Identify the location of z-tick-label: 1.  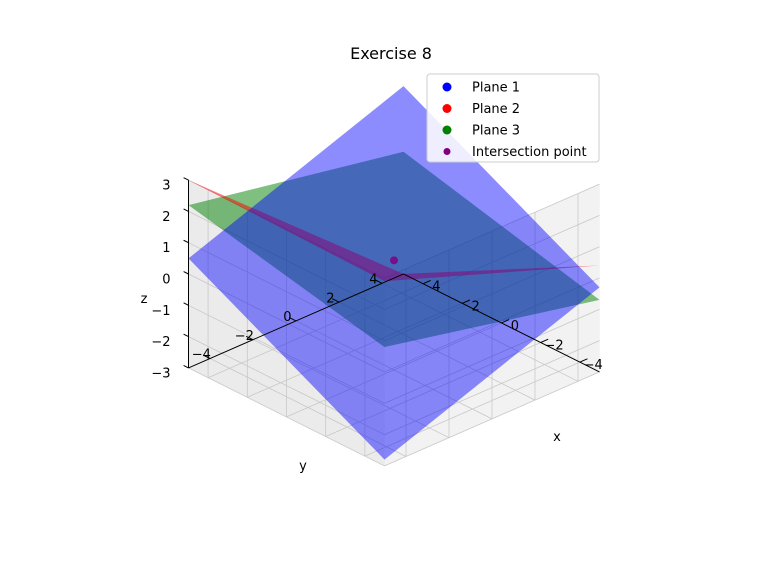
(166, 248).